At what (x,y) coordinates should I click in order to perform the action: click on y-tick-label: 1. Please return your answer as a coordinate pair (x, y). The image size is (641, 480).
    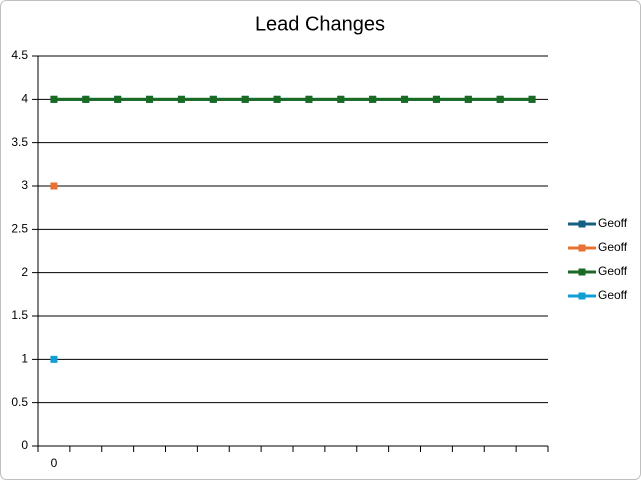
    Looking at the image, I should click on (24, 359).